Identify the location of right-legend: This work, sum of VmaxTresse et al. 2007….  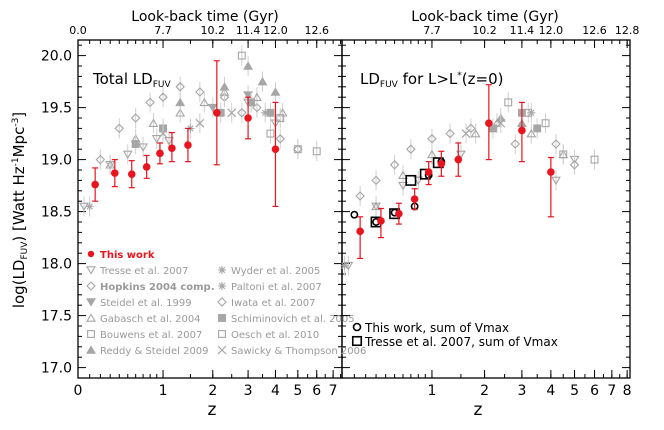
(455, 335).